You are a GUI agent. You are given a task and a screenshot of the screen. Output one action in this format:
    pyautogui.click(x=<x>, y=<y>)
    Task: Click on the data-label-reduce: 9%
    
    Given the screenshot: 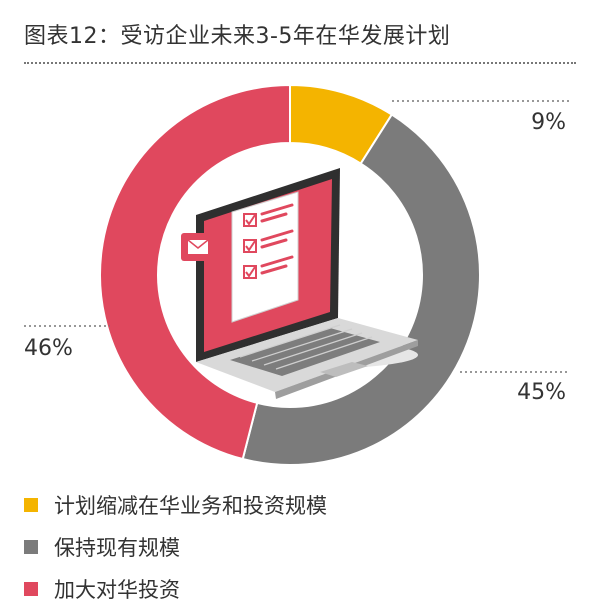 What is the action you would take?
    pyautogui.click(x=548, y=122)
    